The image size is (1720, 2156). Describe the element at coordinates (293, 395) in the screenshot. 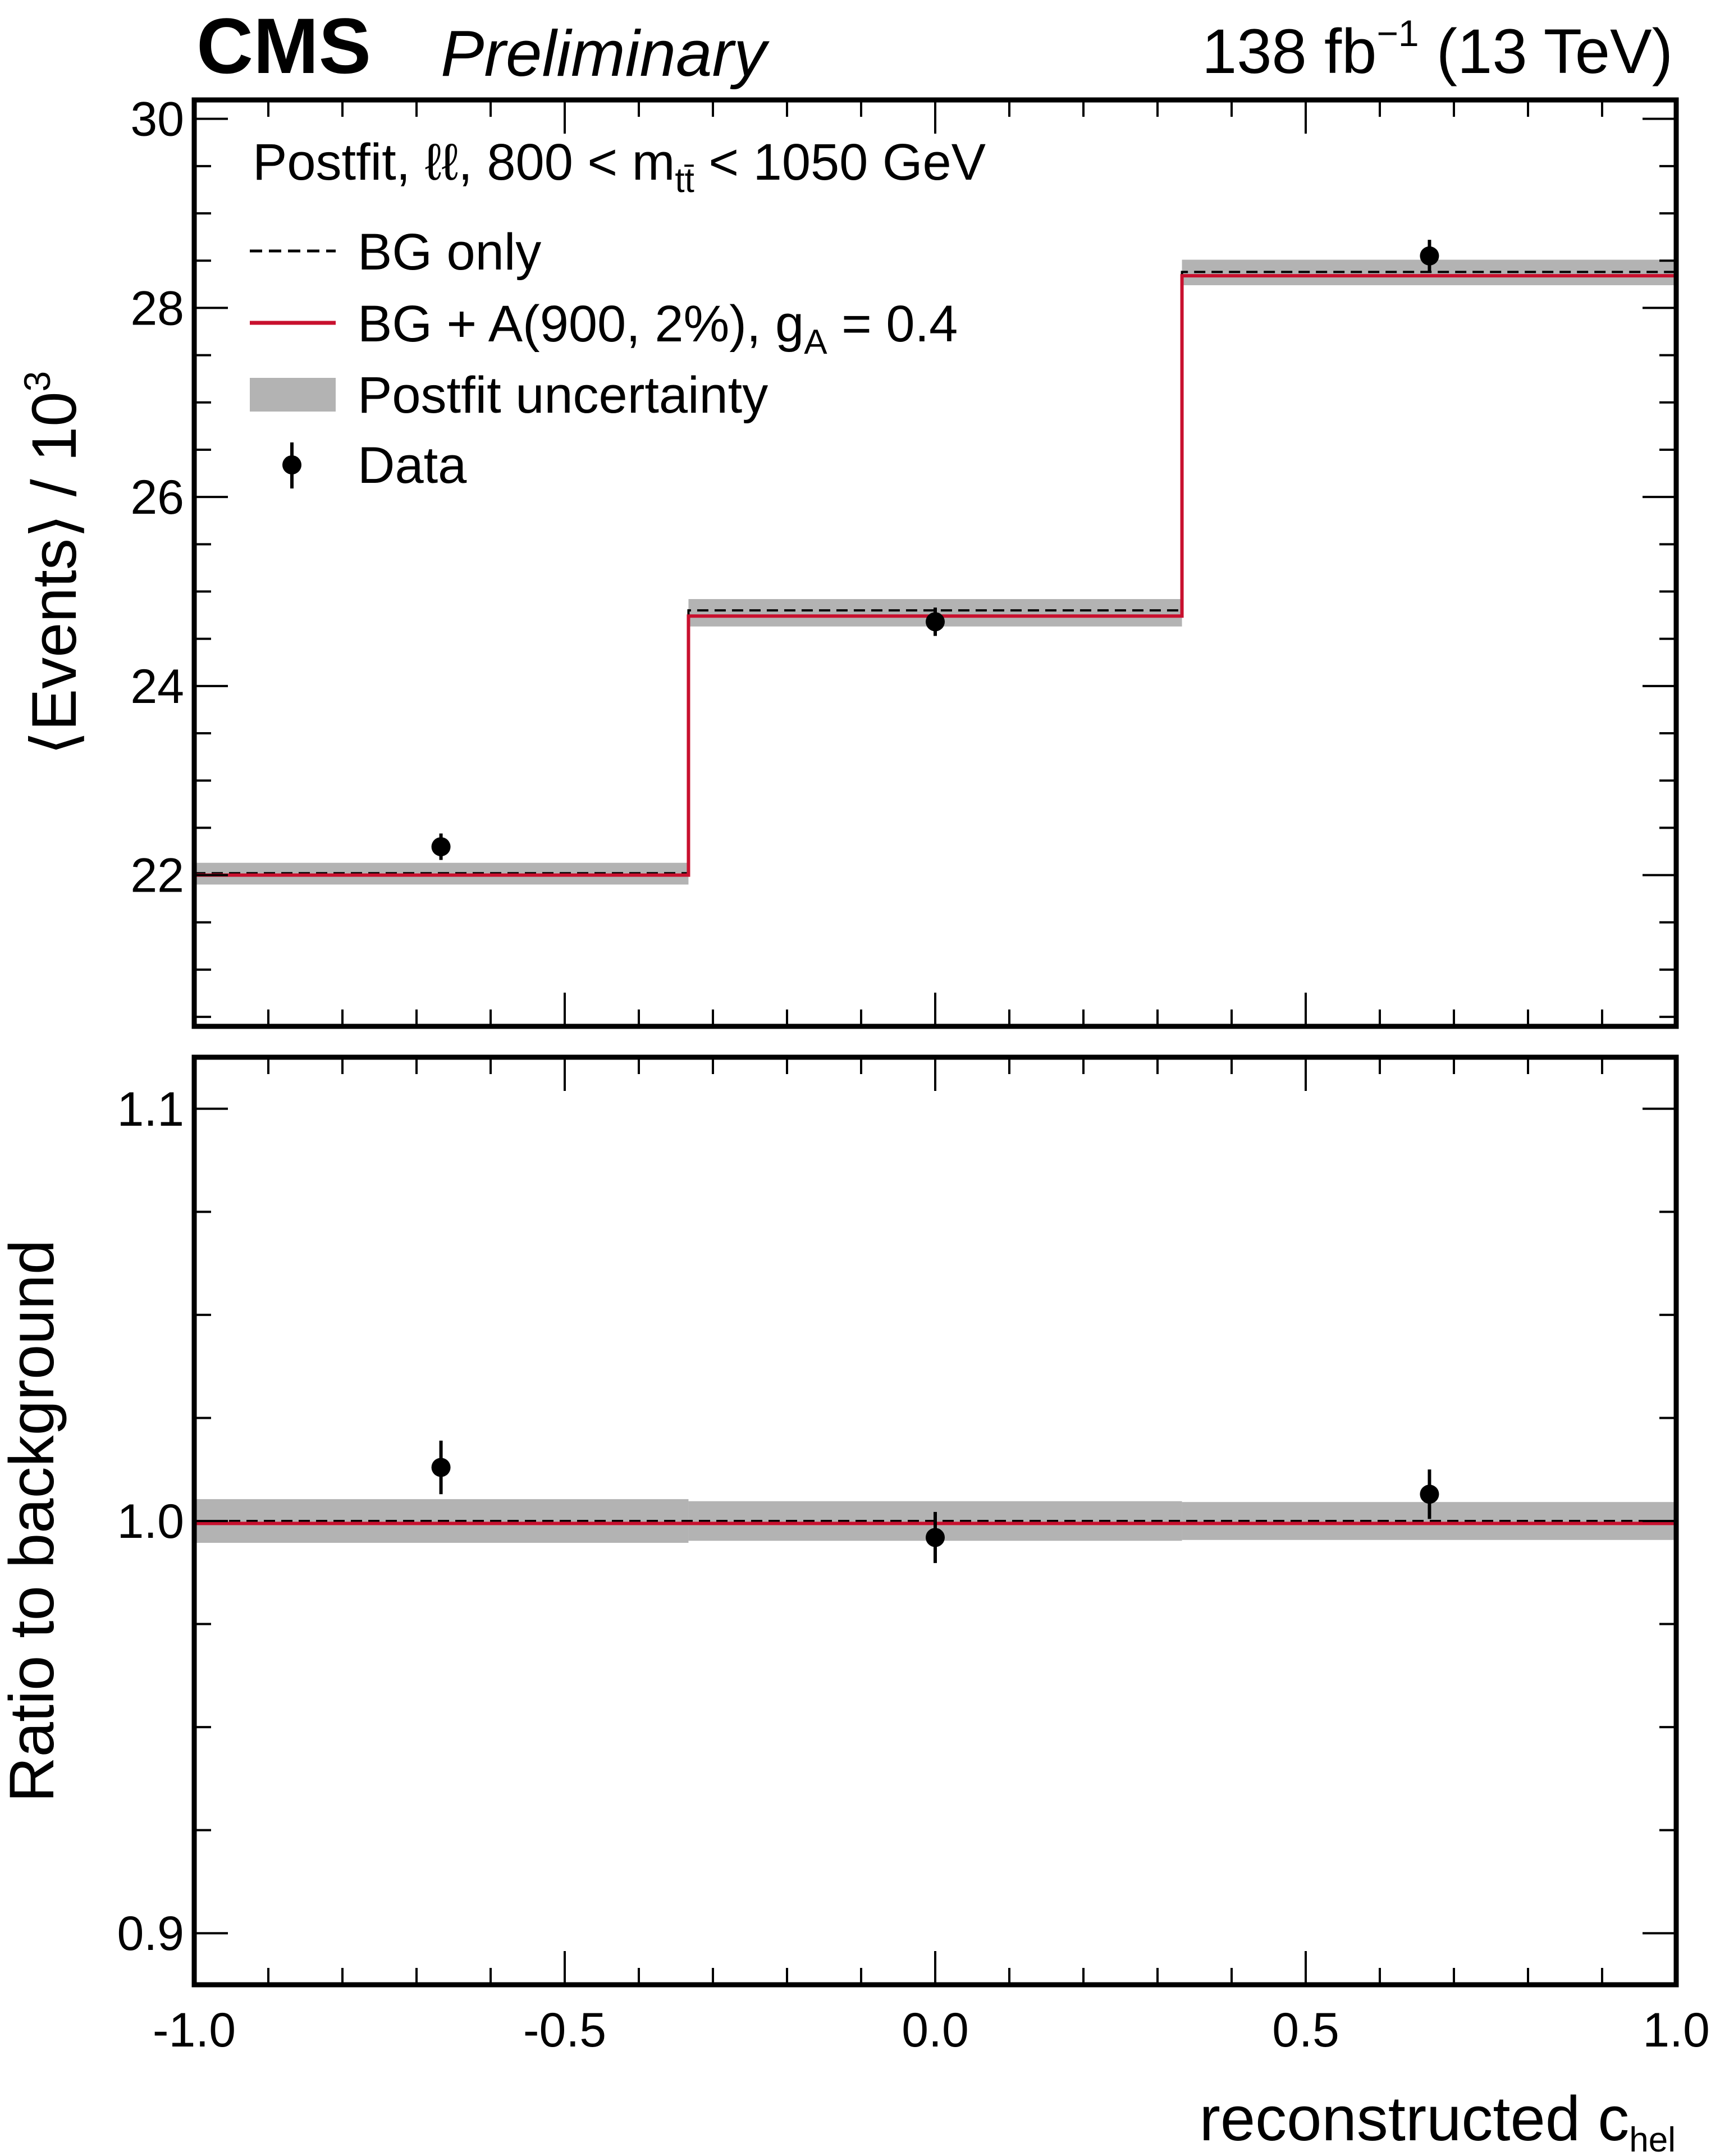

I see `legend-uncertainty-swatch` at that location.